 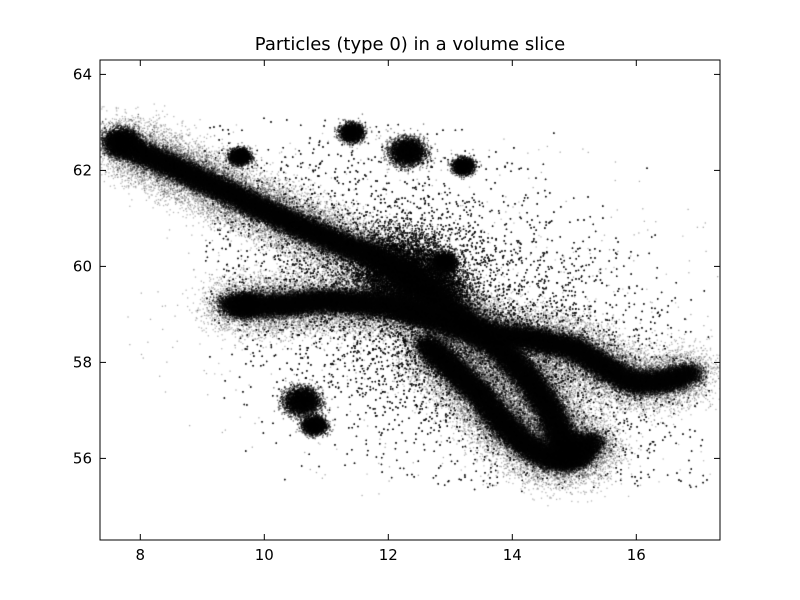 What do you see at coordinates (82, 74) in the screenshot?
I see `y-tick-label: 64` at bounding box center [82, 74].